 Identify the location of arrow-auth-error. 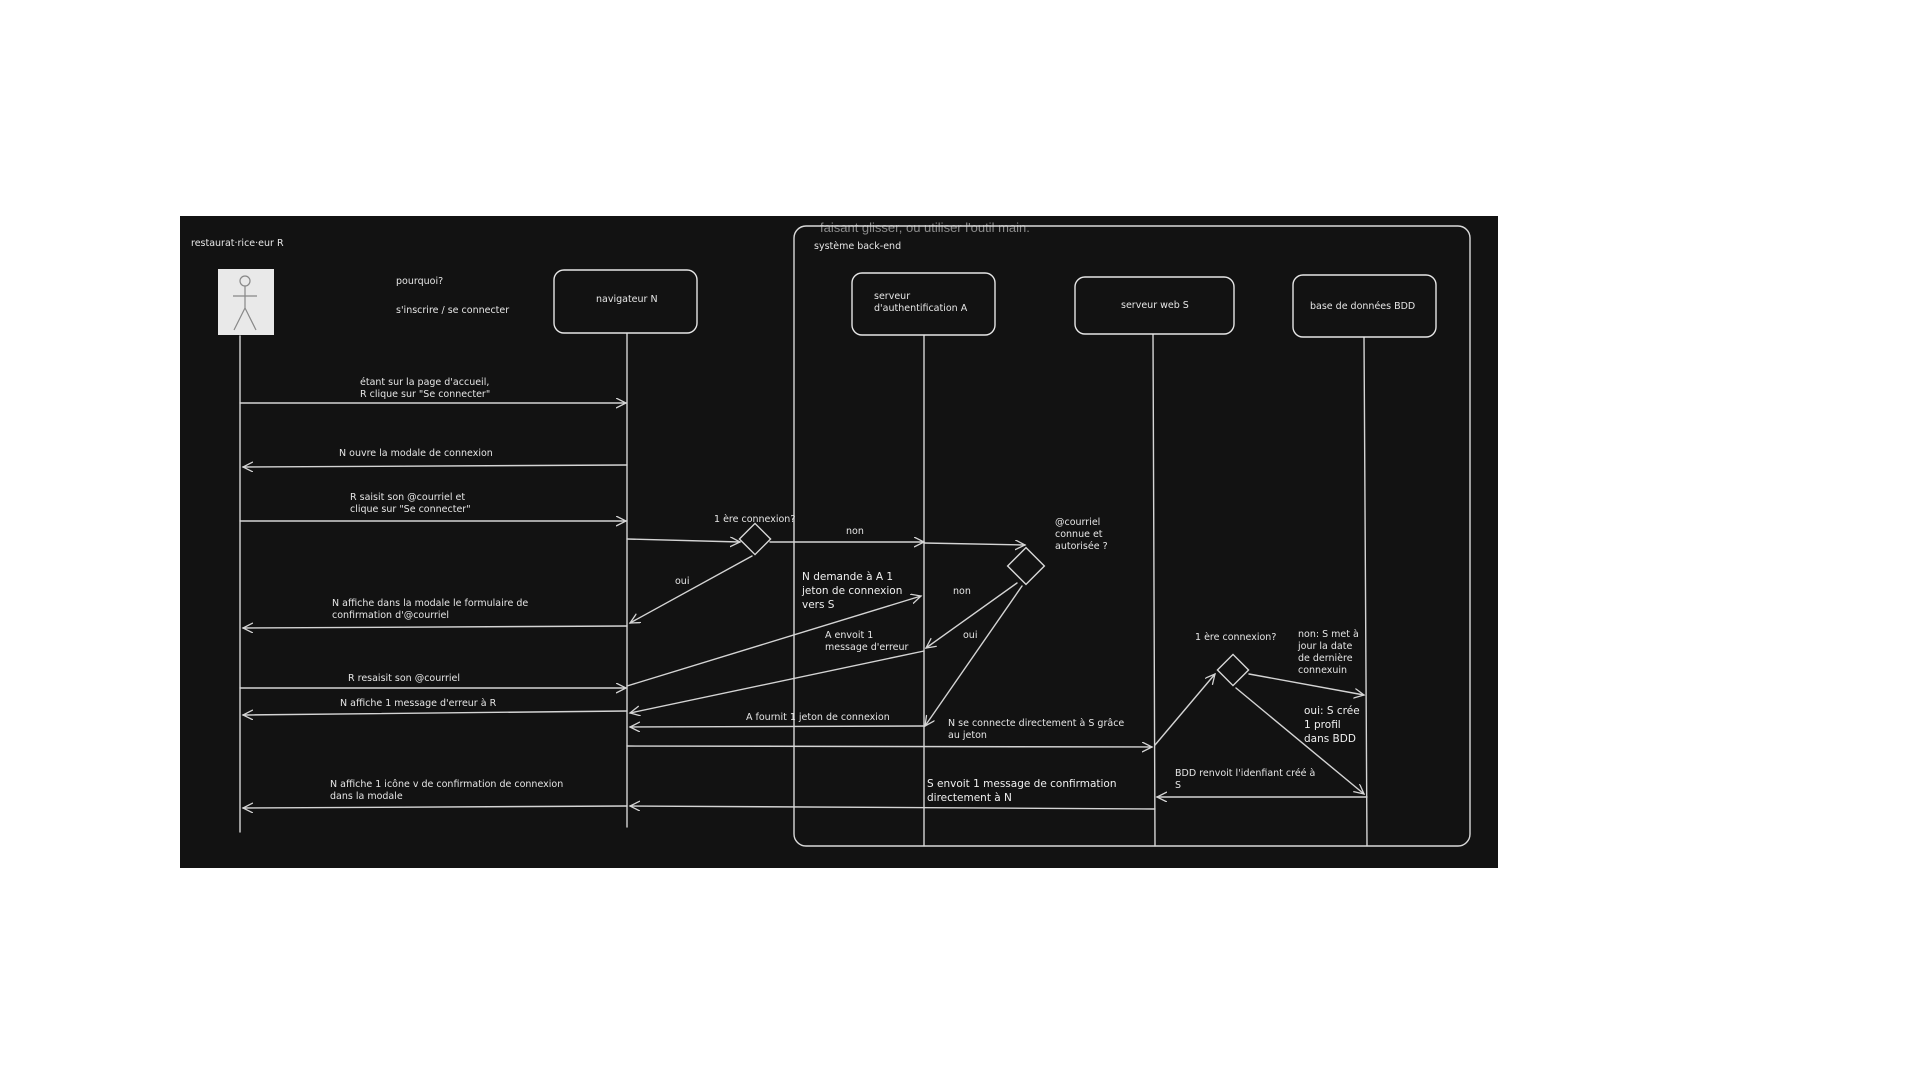
(777, 681).